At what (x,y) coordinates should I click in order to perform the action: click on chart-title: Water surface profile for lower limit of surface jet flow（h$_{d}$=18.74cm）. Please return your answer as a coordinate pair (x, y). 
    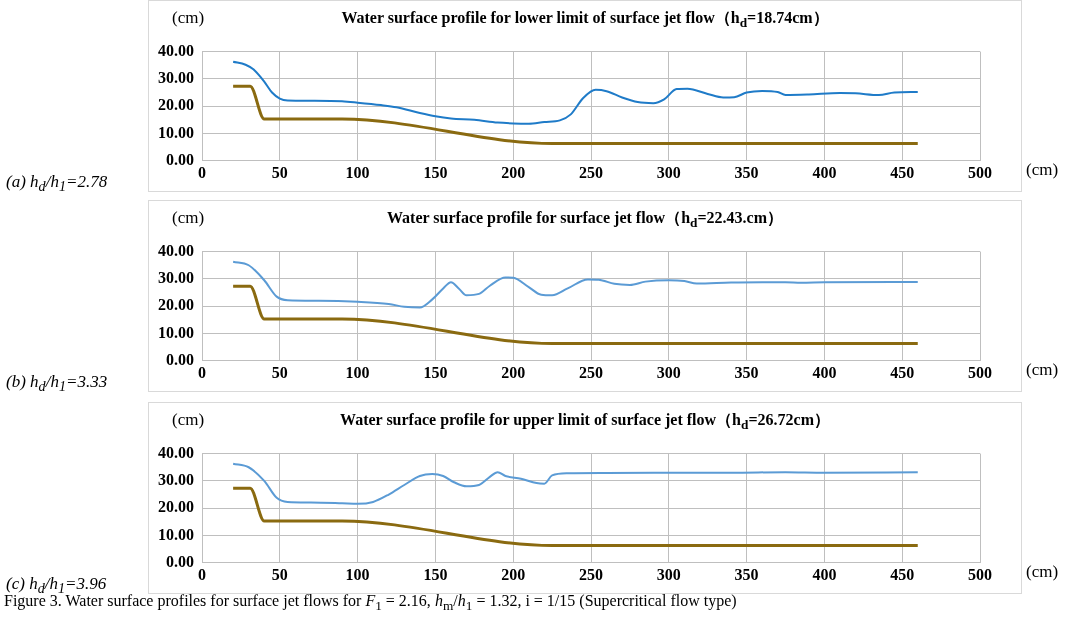
    Looking at the image, I should click on (585, 20).